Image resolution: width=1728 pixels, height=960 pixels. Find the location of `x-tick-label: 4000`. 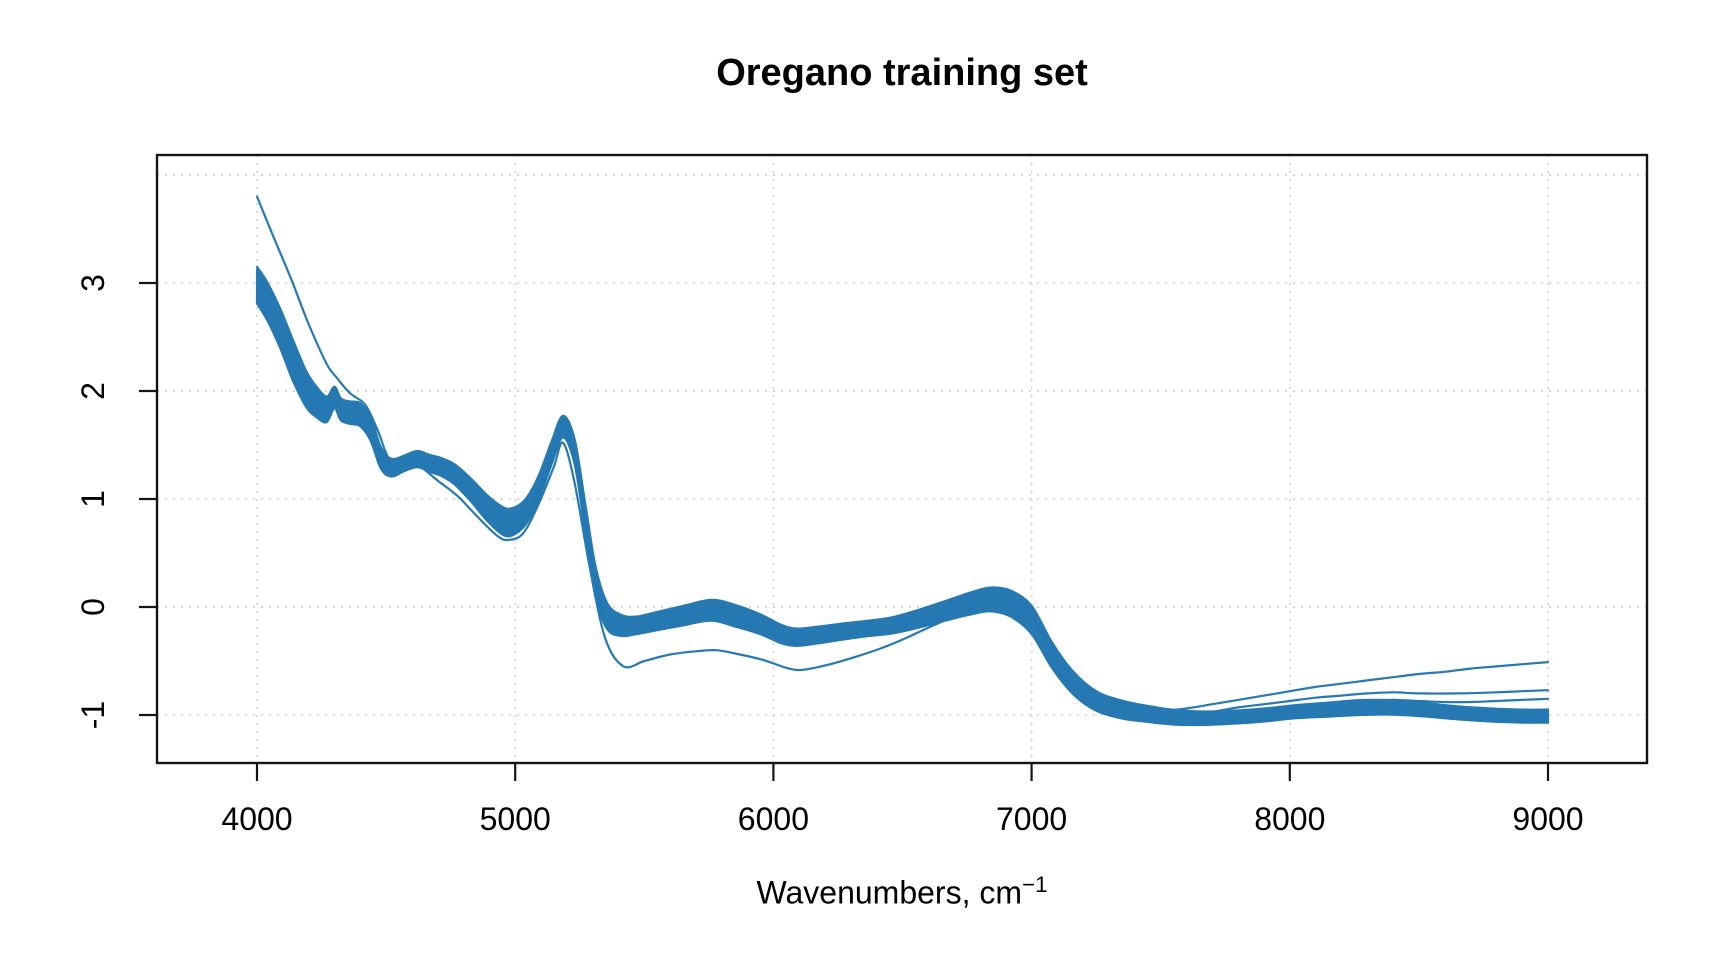

x-tick-label: 4000 is located at coordinates (256, 819).